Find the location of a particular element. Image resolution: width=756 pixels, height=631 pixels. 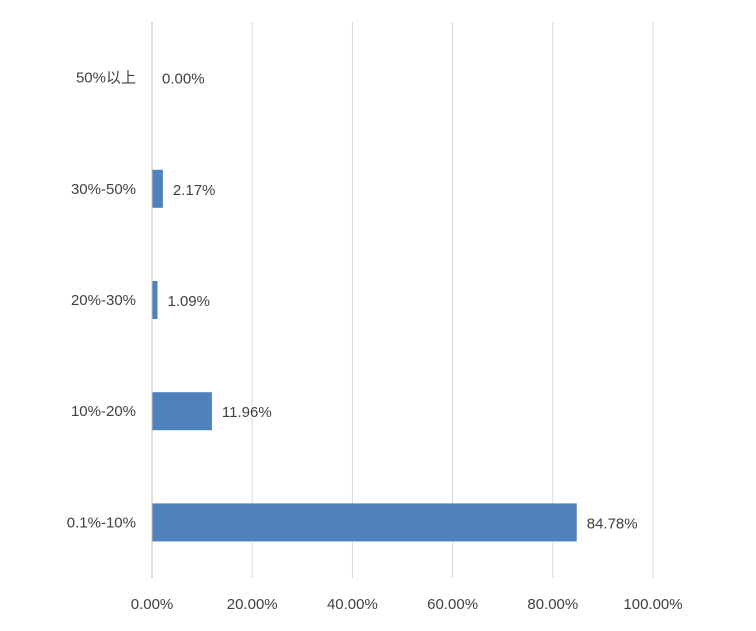

category-label: 10%-20% is located at coordinates (103, 411).